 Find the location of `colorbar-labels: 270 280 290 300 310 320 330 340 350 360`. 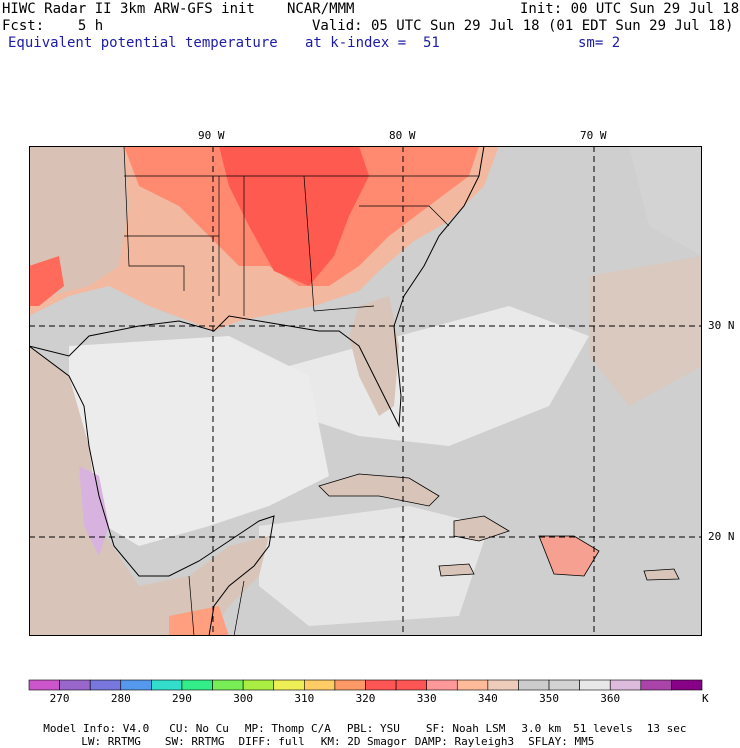

colorbar-labels: 270 280 290 300 310 320 330 340 350 360 is located at coordinates (335, 698).